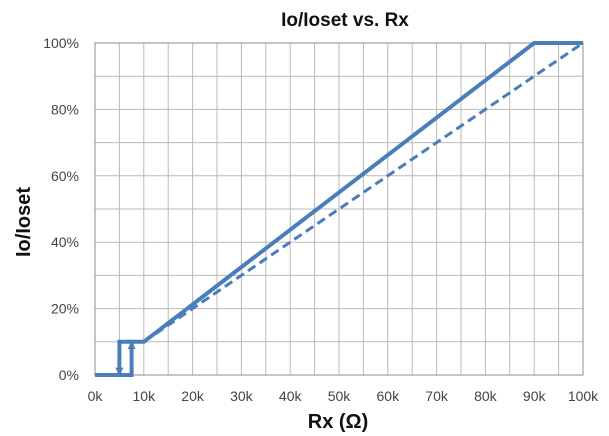 This screenshot has height=436, width=609. I want to click on x-tick-label: 0k, so click(96, 396).